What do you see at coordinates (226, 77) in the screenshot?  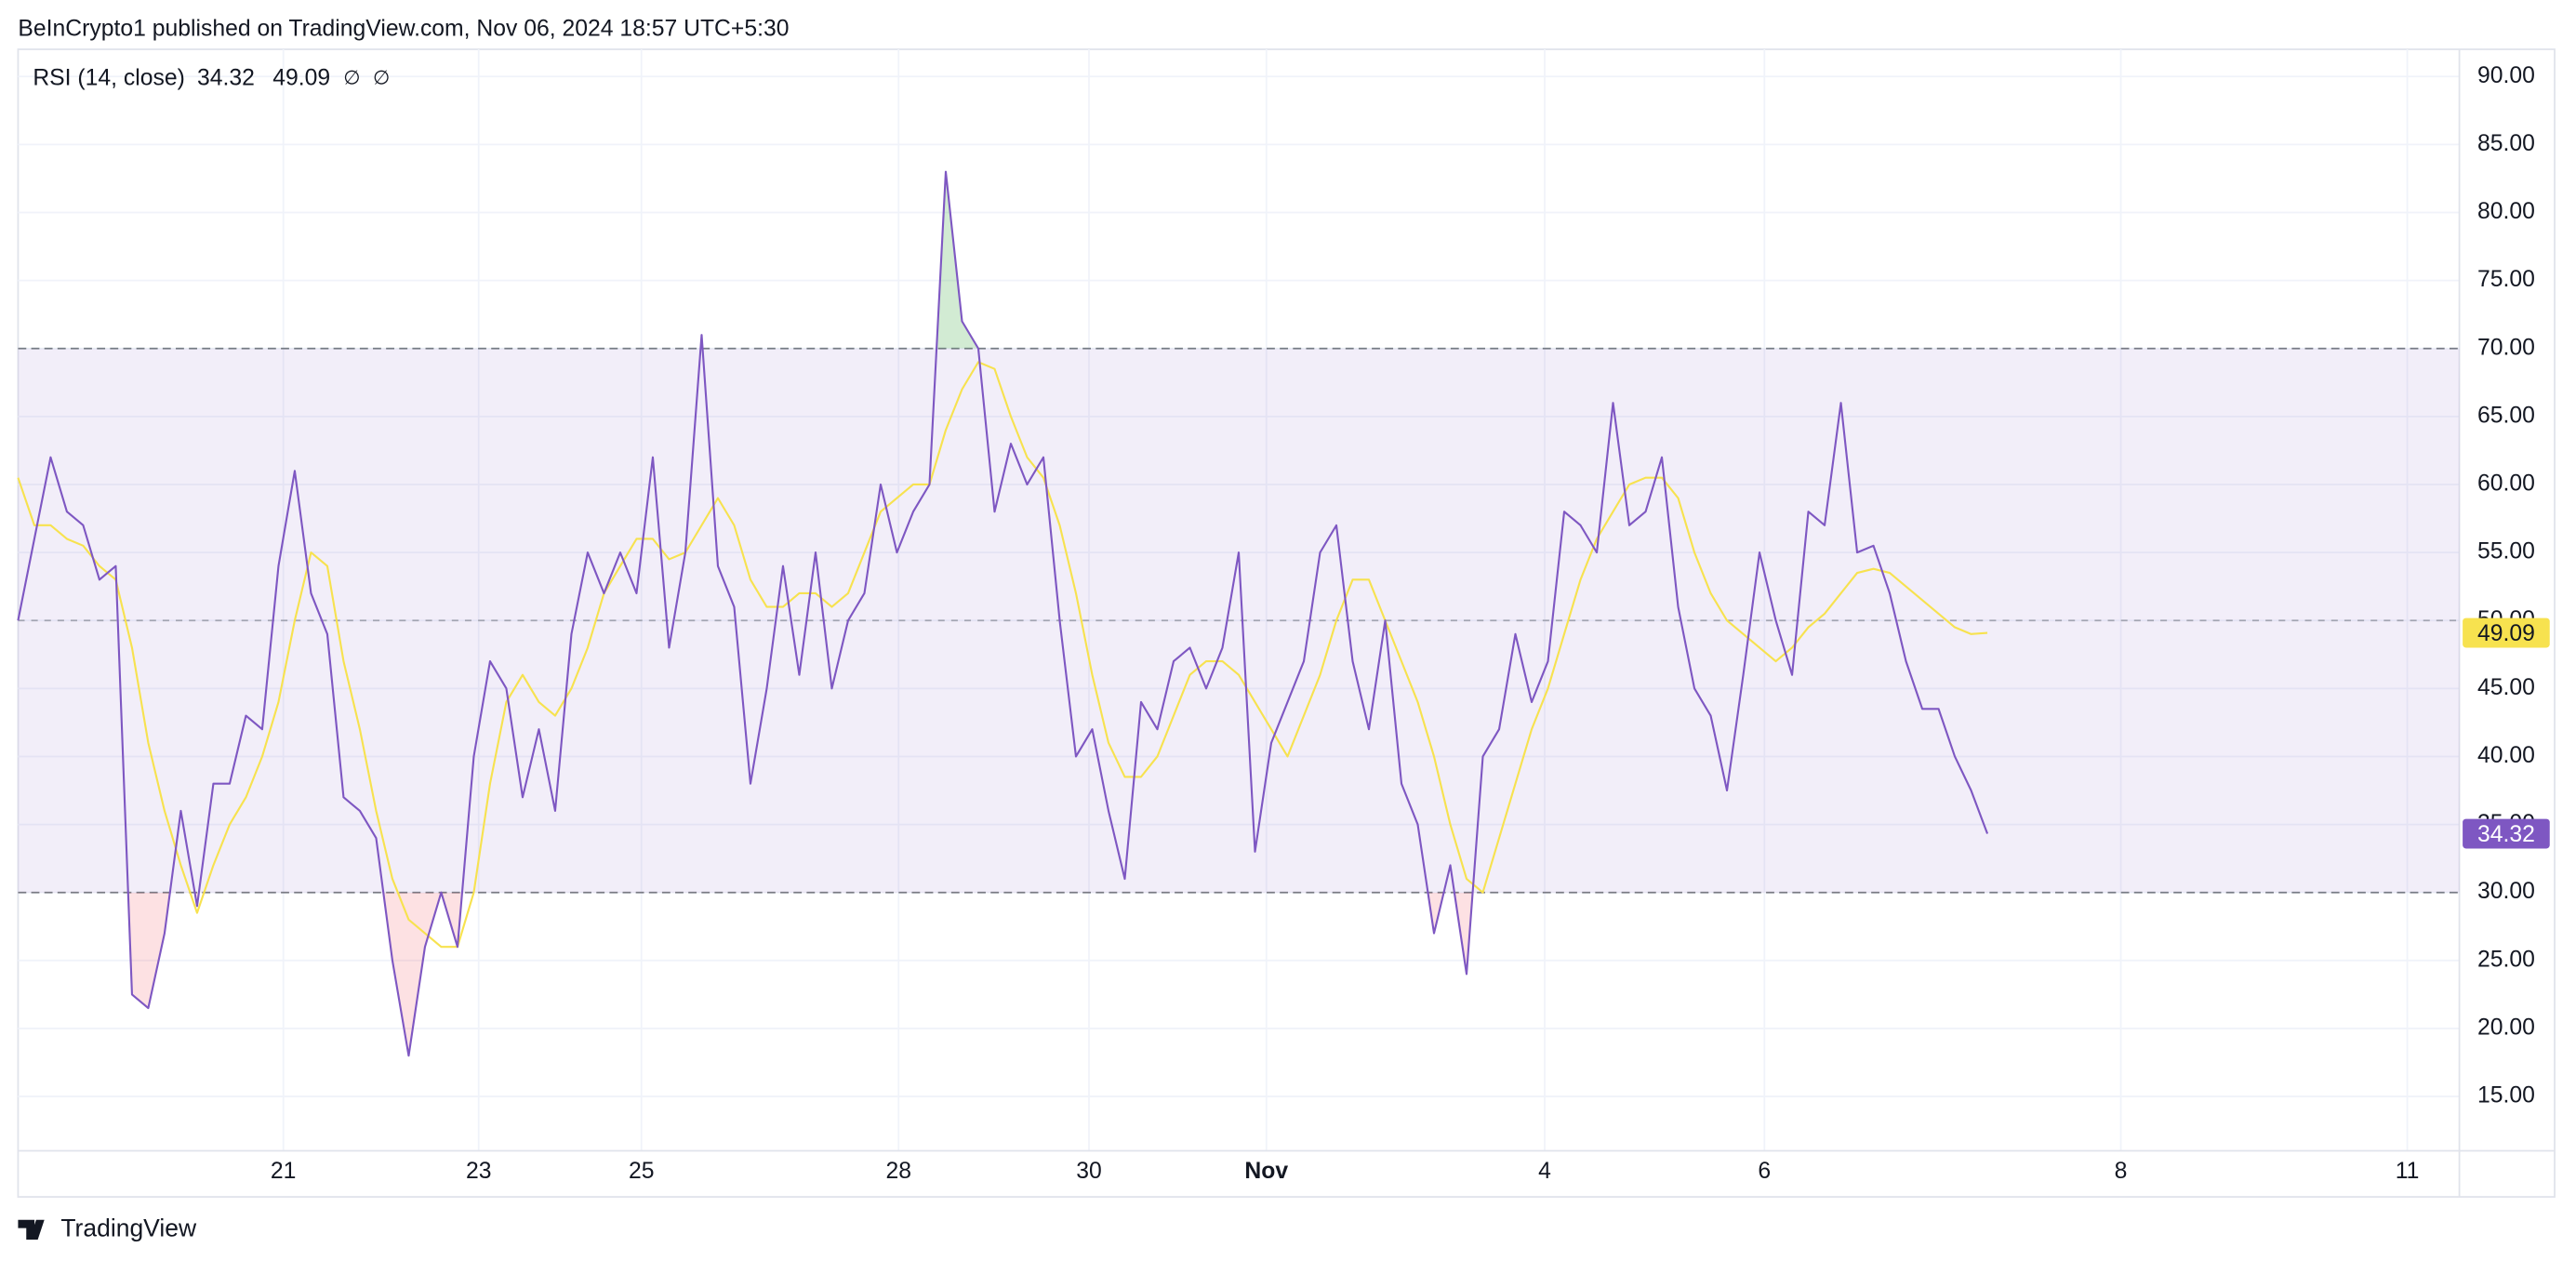 I see `legend-value: 34.32` at bounding box center [226, 77].